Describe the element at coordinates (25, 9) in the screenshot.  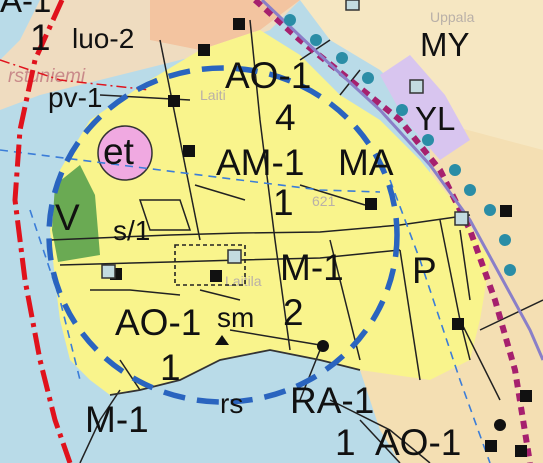
I see `zone-label-a1: A-1` at that location.